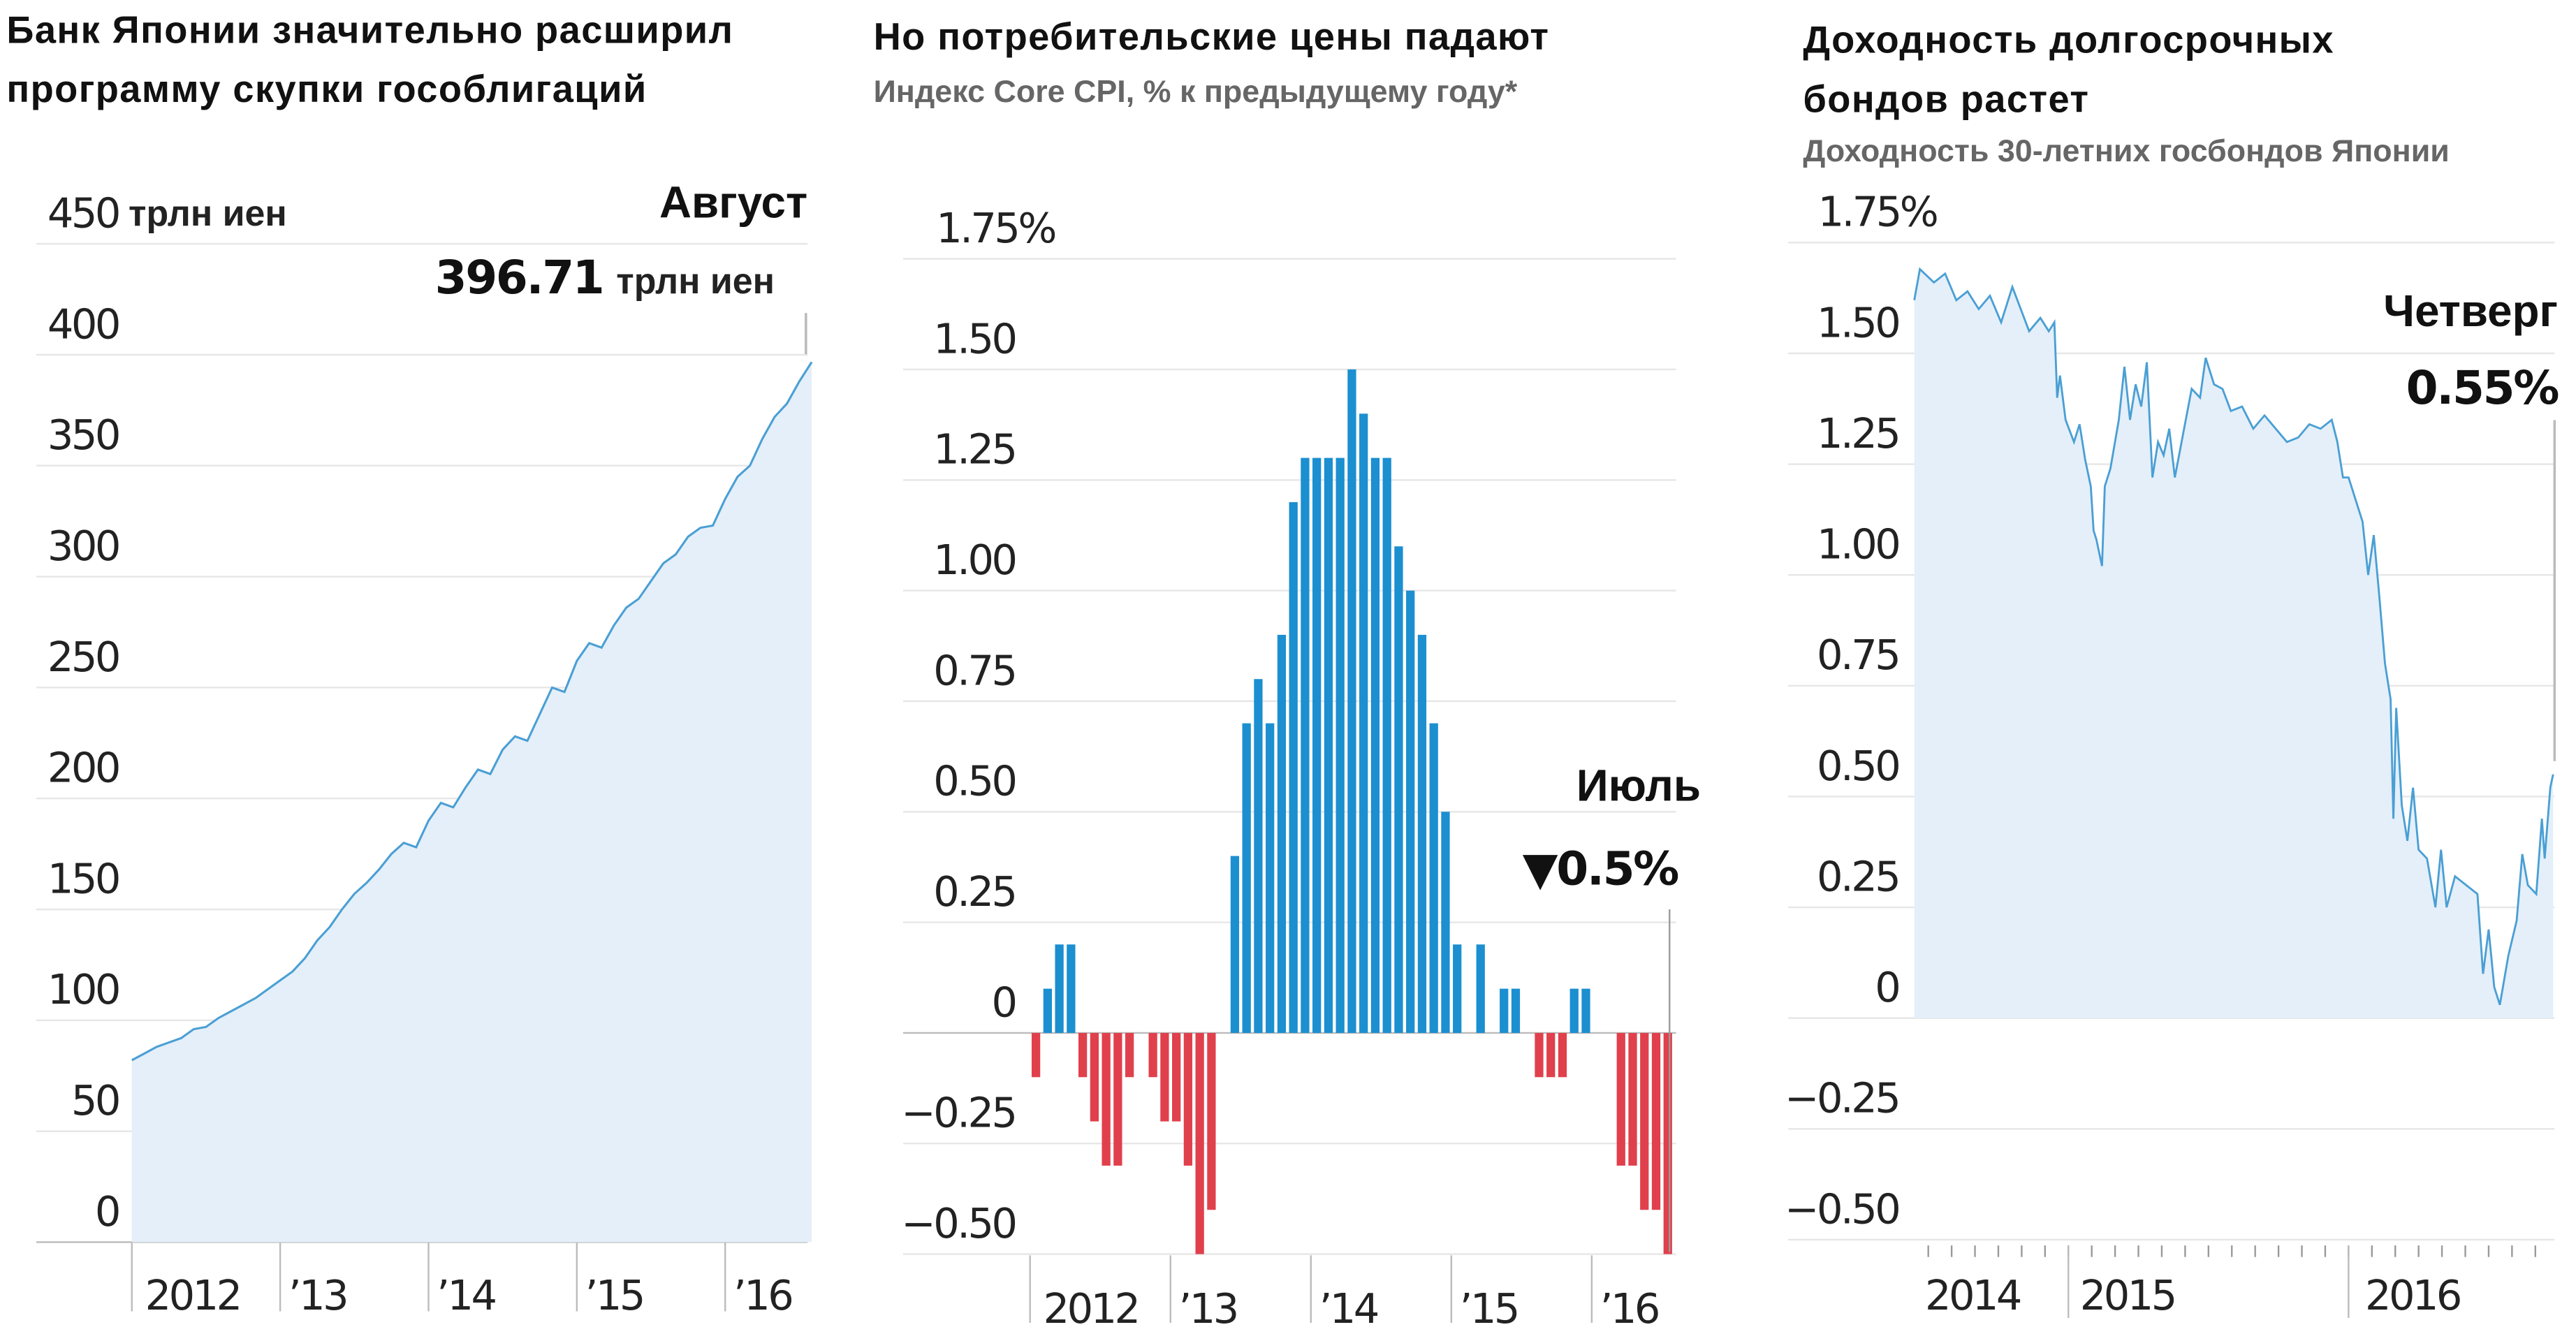  I want to click on y-tick-label: 100, so click(83, 989).